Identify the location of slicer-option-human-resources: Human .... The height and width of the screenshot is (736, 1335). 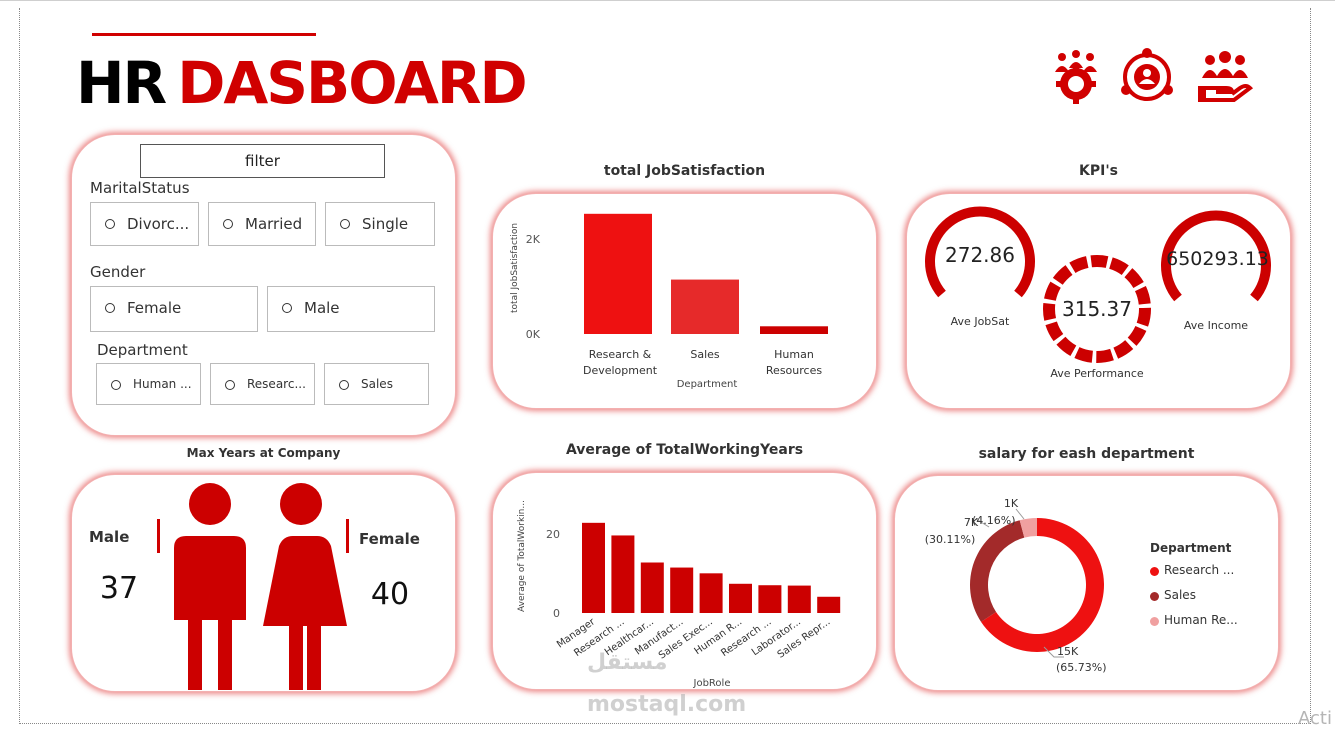
(148, 384).